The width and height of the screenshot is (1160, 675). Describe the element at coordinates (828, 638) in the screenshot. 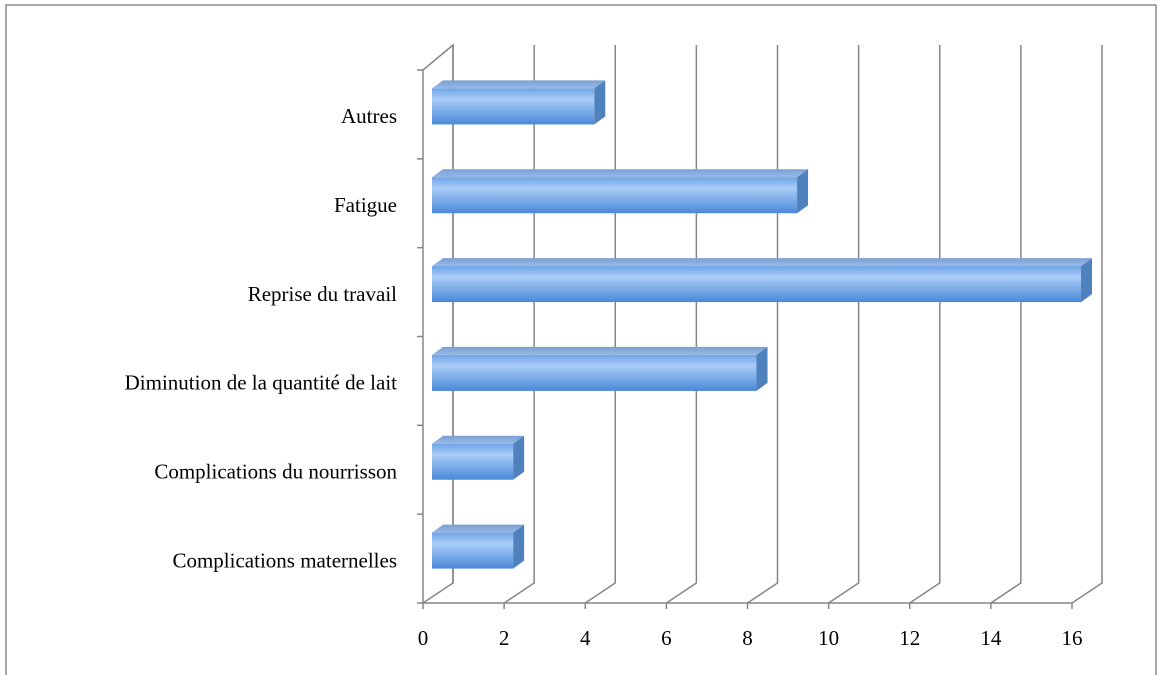

I see `x-tick-label: 10` at that location.